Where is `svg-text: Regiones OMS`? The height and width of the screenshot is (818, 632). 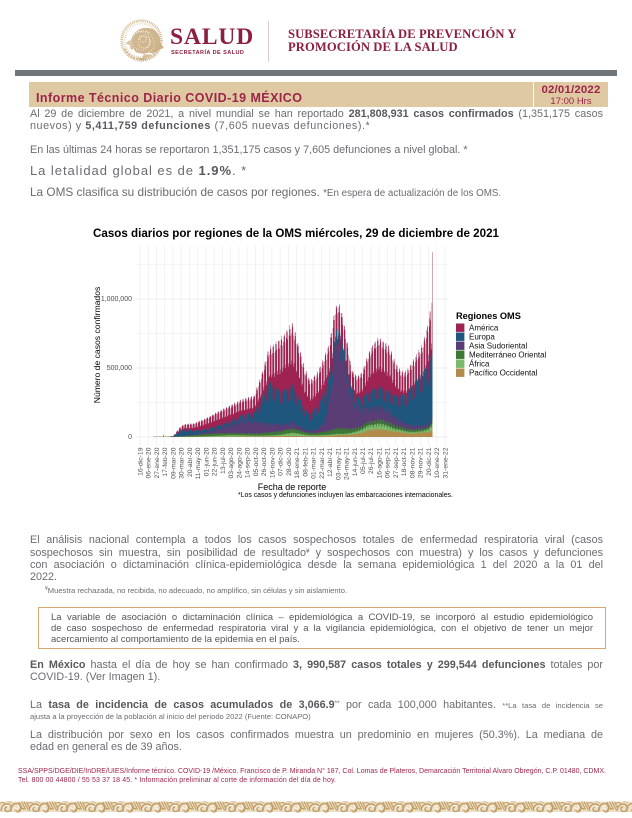 svg-text: Regiones OMS is located at coordinates (488, 316).